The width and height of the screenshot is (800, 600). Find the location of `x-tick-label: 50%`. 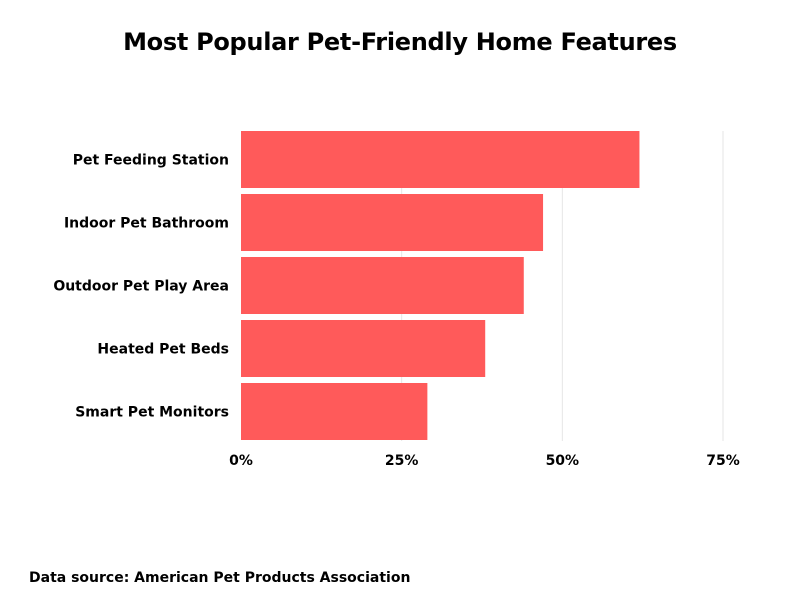

x-tick-label: 50% is located at coordinates (563, 461).